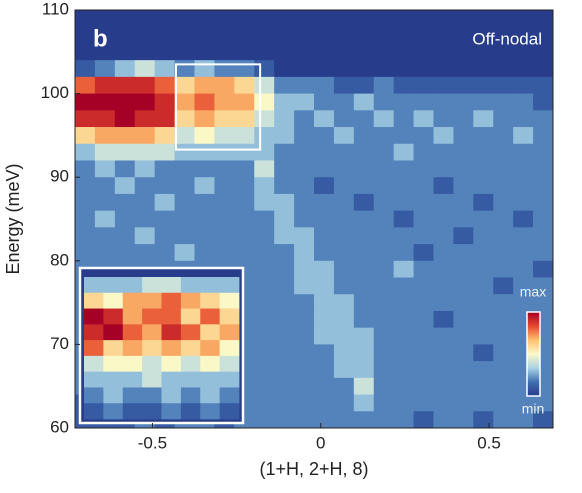 This screenshot has height=493, width=582. What do you see at coordinates (320, 442) in the screenshot?
I see `x-tick-label: 0` at bounding box center [320, 442].